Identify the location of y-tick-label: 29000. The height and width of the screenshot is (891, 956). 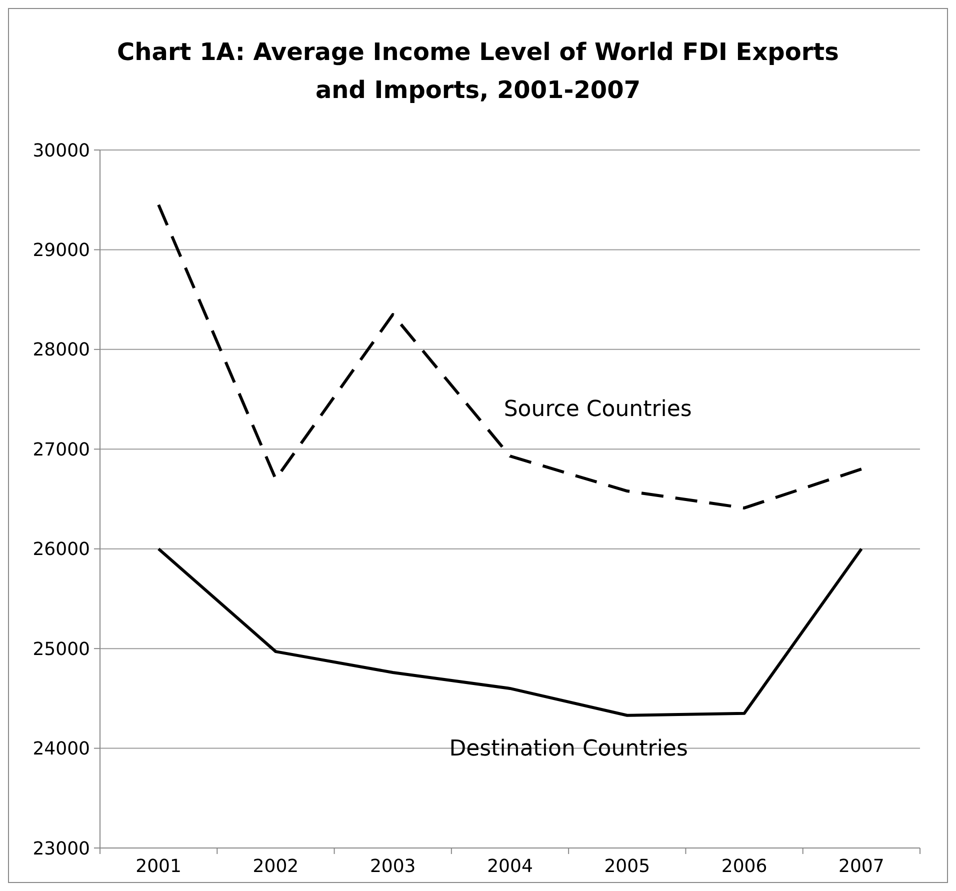
(61, 251).